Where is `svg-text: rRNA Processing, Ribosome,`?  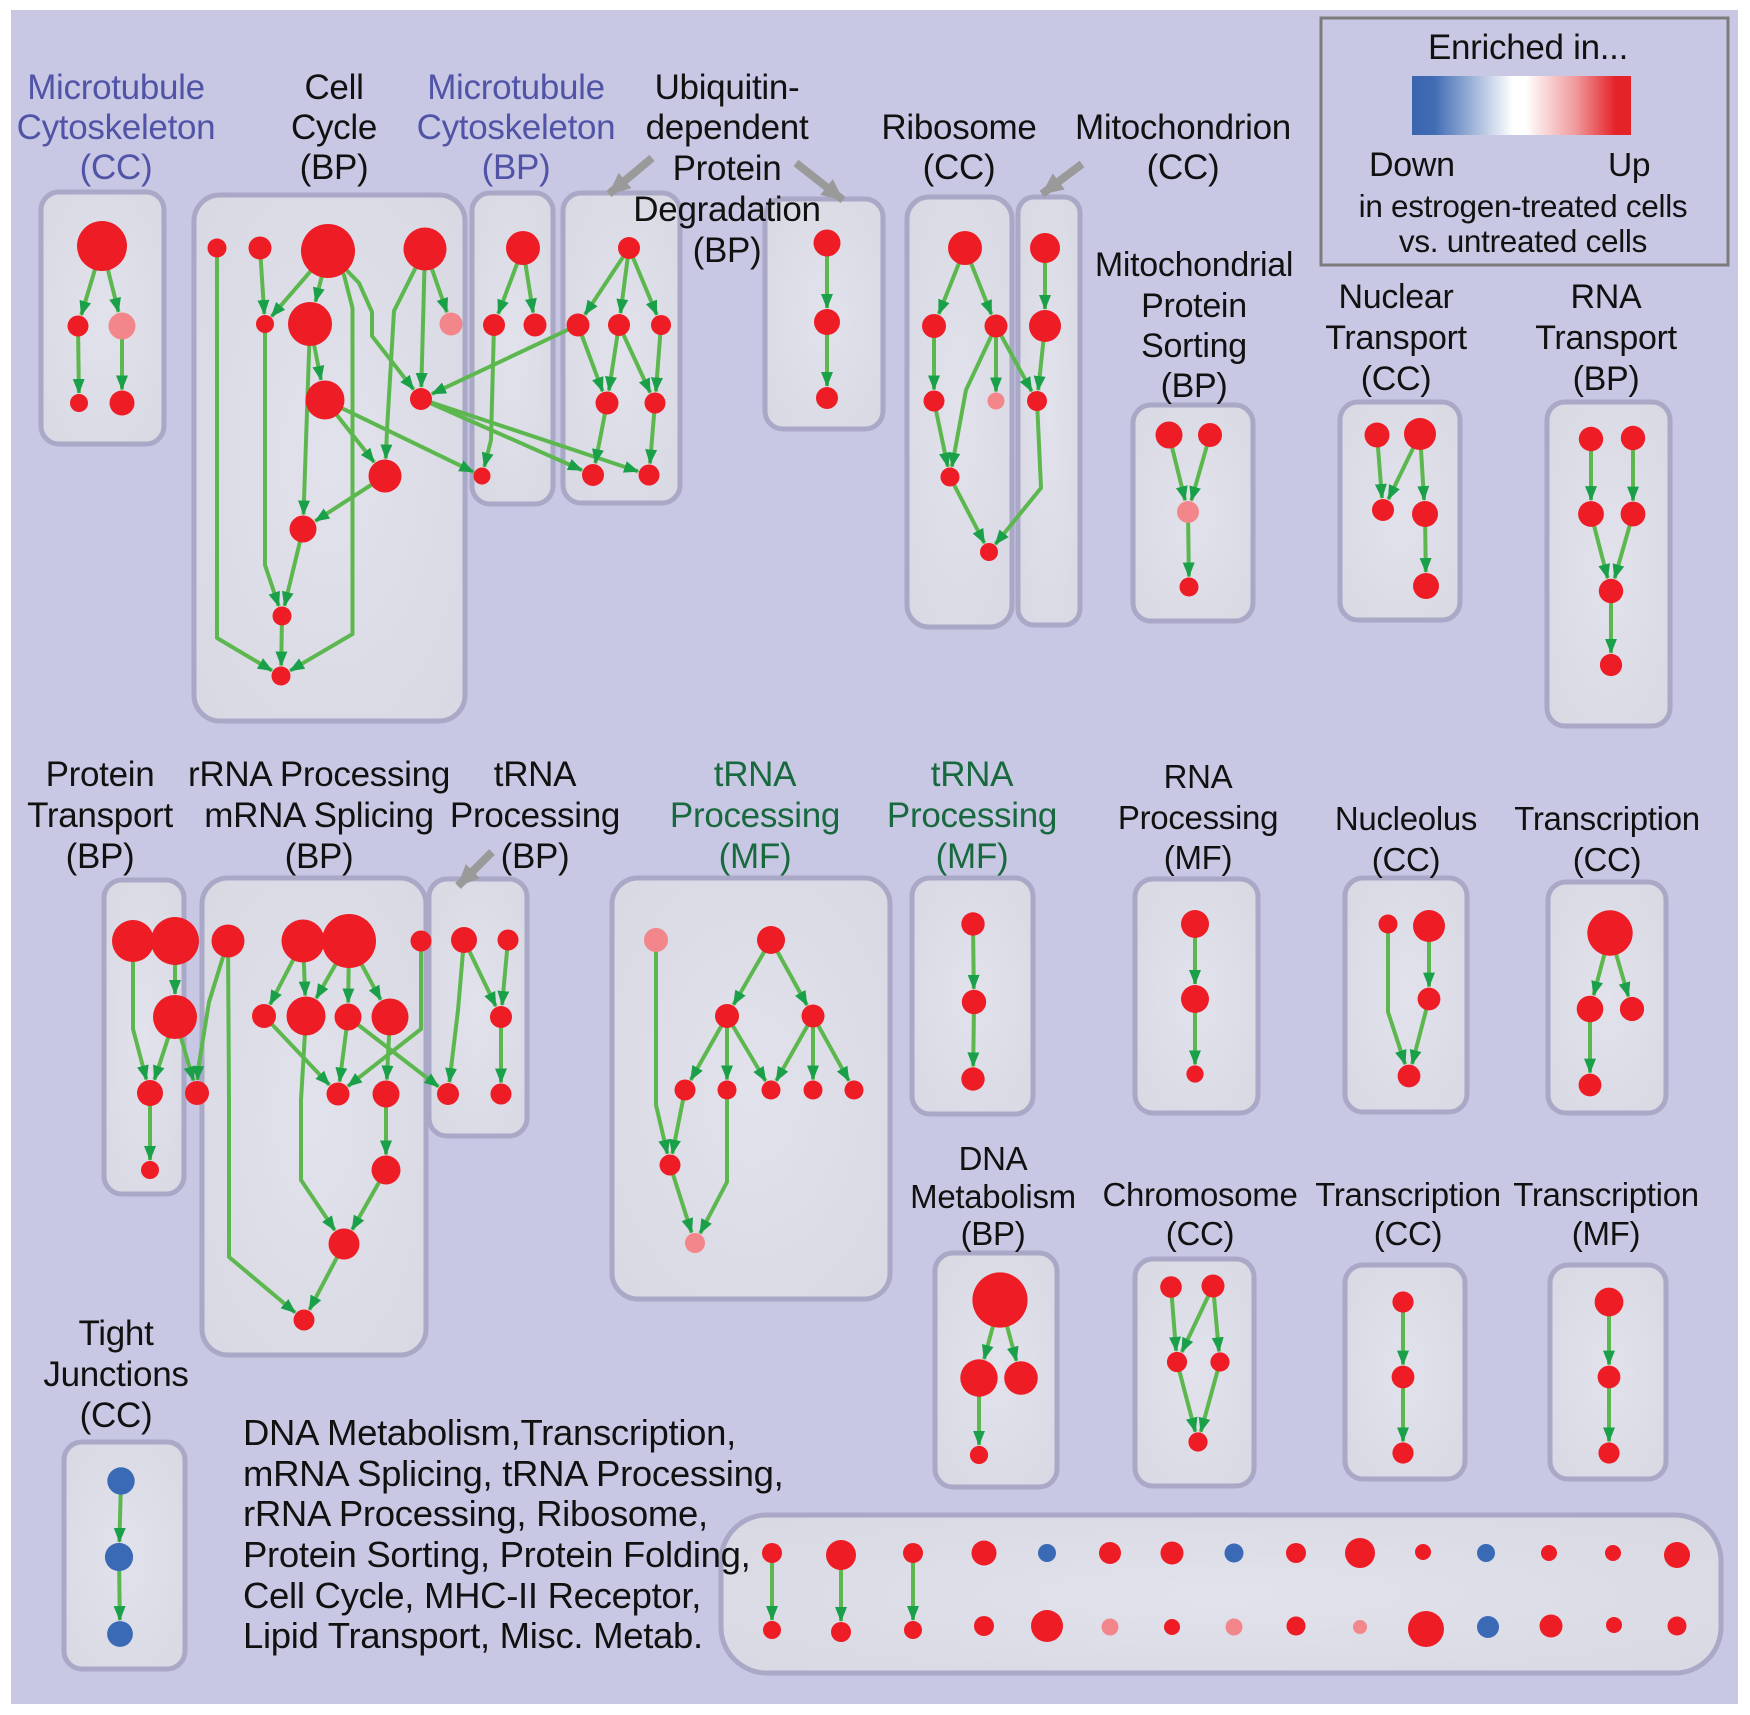 svg-text: rRNA Processing, Ribosome, is located at coordinates (475, 1513).